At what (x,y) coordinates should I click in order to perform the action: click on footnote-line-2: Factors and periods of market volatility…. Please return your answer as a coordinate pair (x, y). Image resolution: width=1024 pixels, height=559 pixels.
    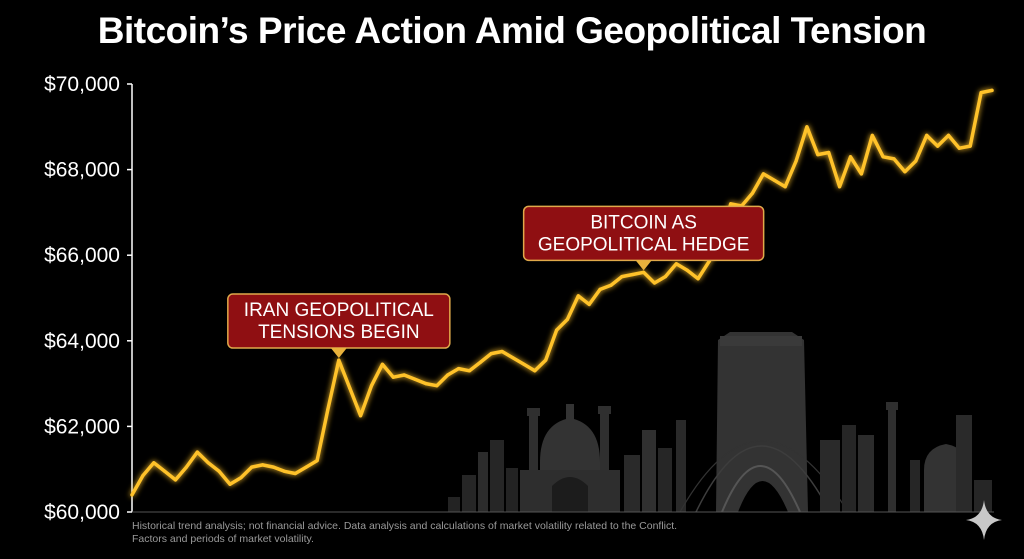
    Looking at the image, I should click on (223, 539).